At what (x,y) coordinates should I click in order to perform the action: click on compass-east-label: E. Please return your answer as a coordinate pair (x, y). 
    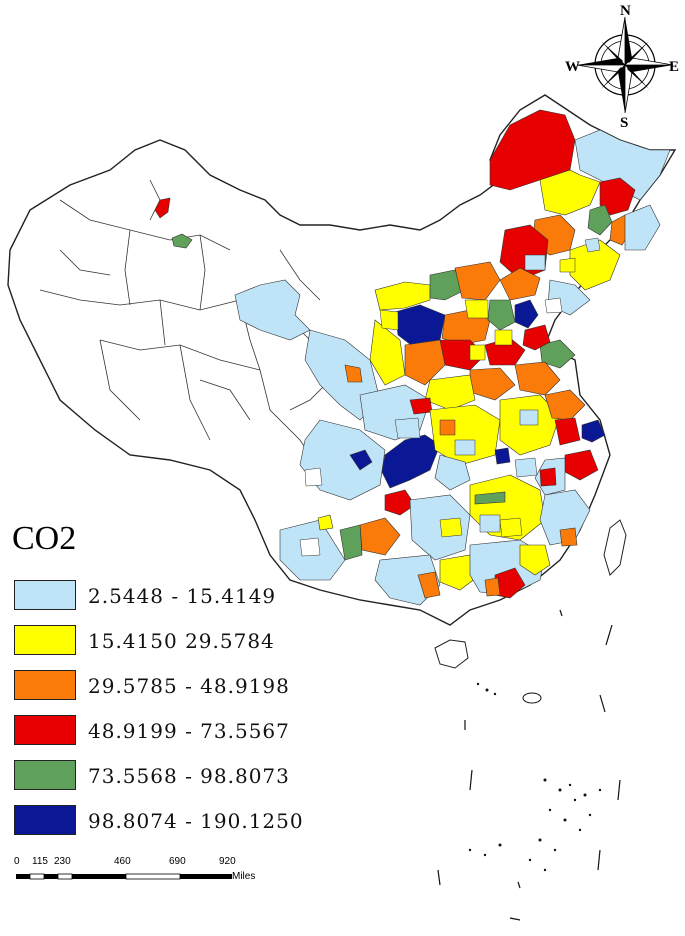
    Looking at the image, I should click on (674, 67).